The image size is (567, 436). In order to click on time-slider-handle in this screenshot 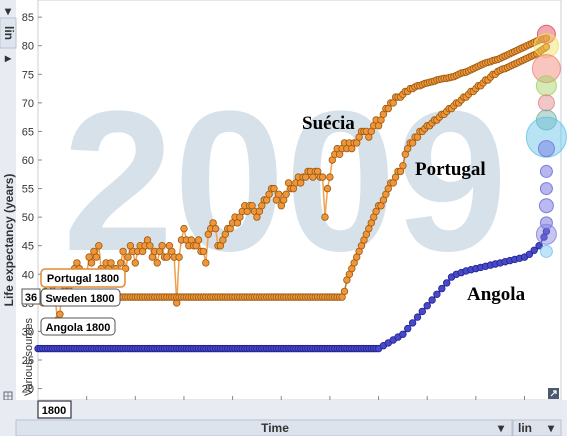, I will do `click(54, 409)`.